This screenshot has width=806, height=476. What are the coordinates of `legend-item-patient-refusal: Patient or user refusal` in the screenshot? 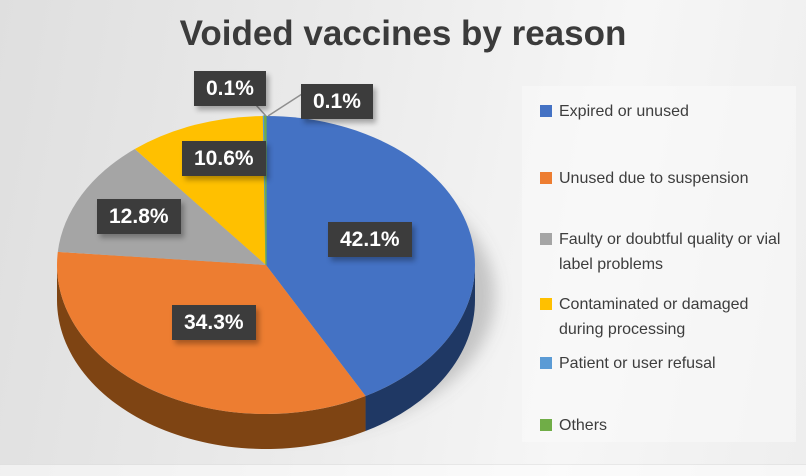 It's located at (665, 364).